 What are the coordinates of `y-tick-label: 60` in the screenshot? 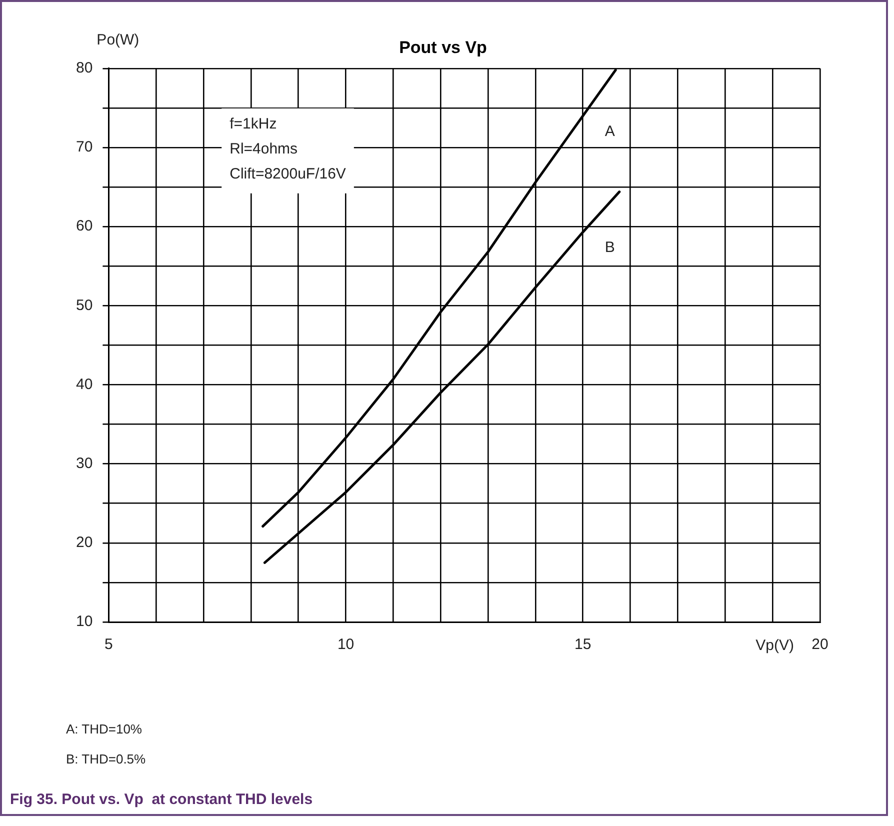 It's located at (84, 226).